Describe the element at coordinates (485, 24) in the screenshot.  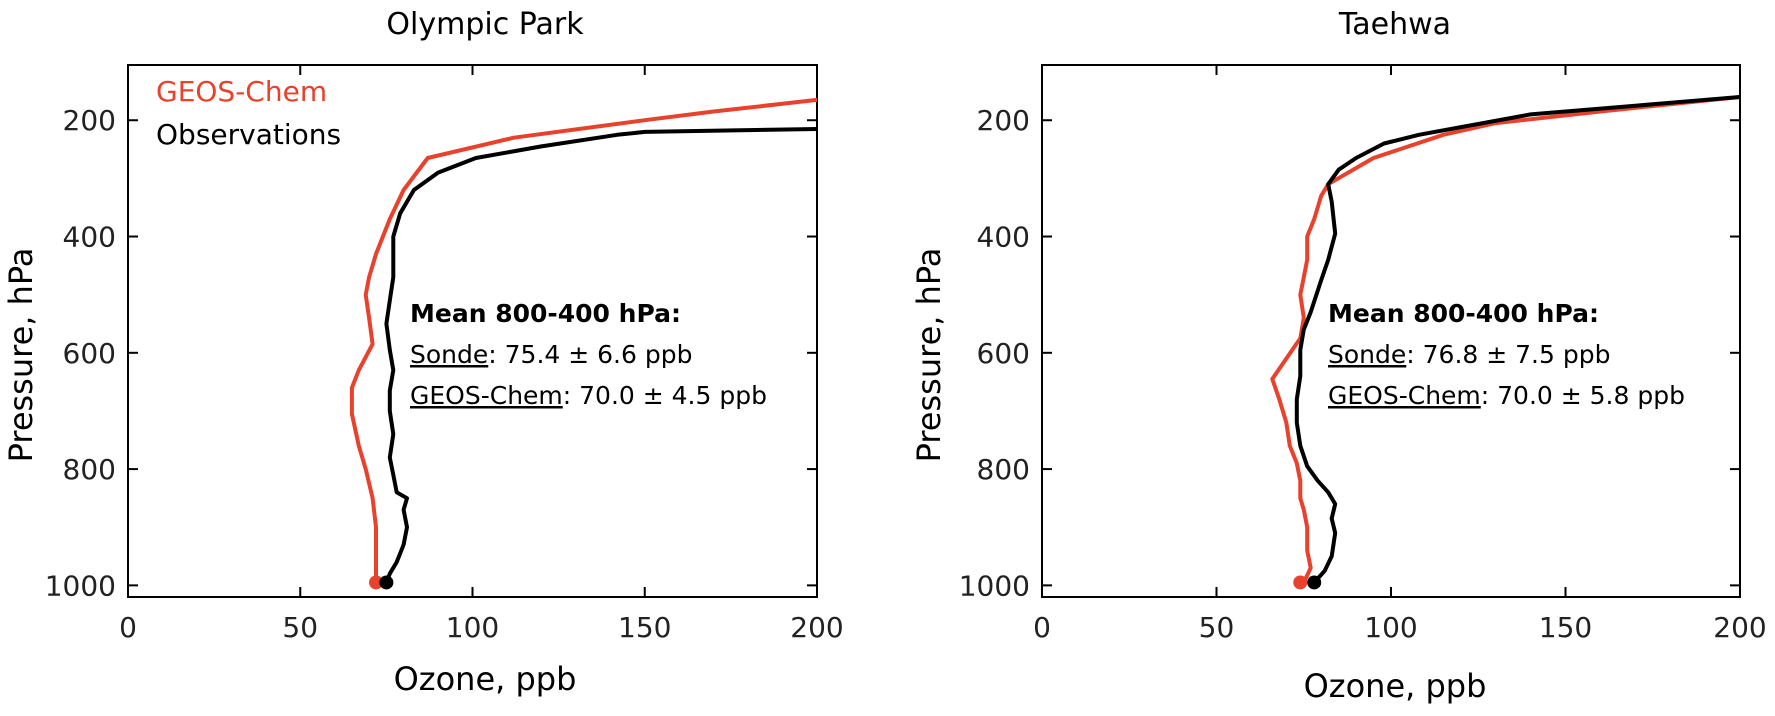
I see `chart-title: Olympic Park` at that location.